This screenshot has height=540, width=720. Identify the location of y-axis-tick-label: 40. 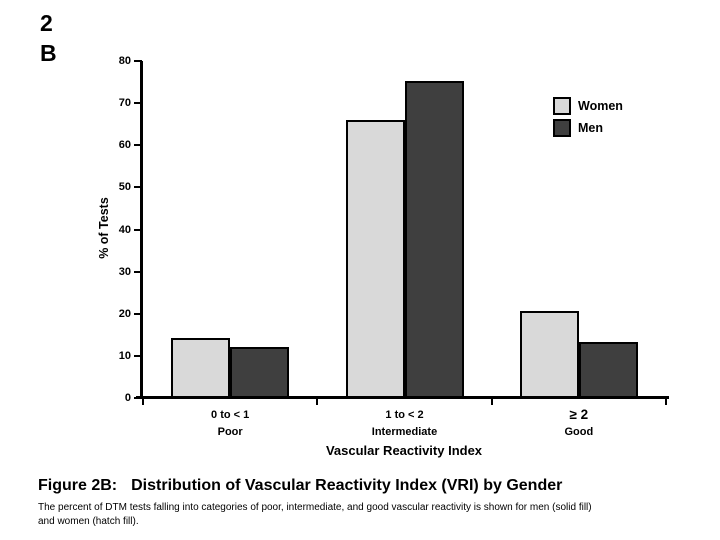
(124, 229).